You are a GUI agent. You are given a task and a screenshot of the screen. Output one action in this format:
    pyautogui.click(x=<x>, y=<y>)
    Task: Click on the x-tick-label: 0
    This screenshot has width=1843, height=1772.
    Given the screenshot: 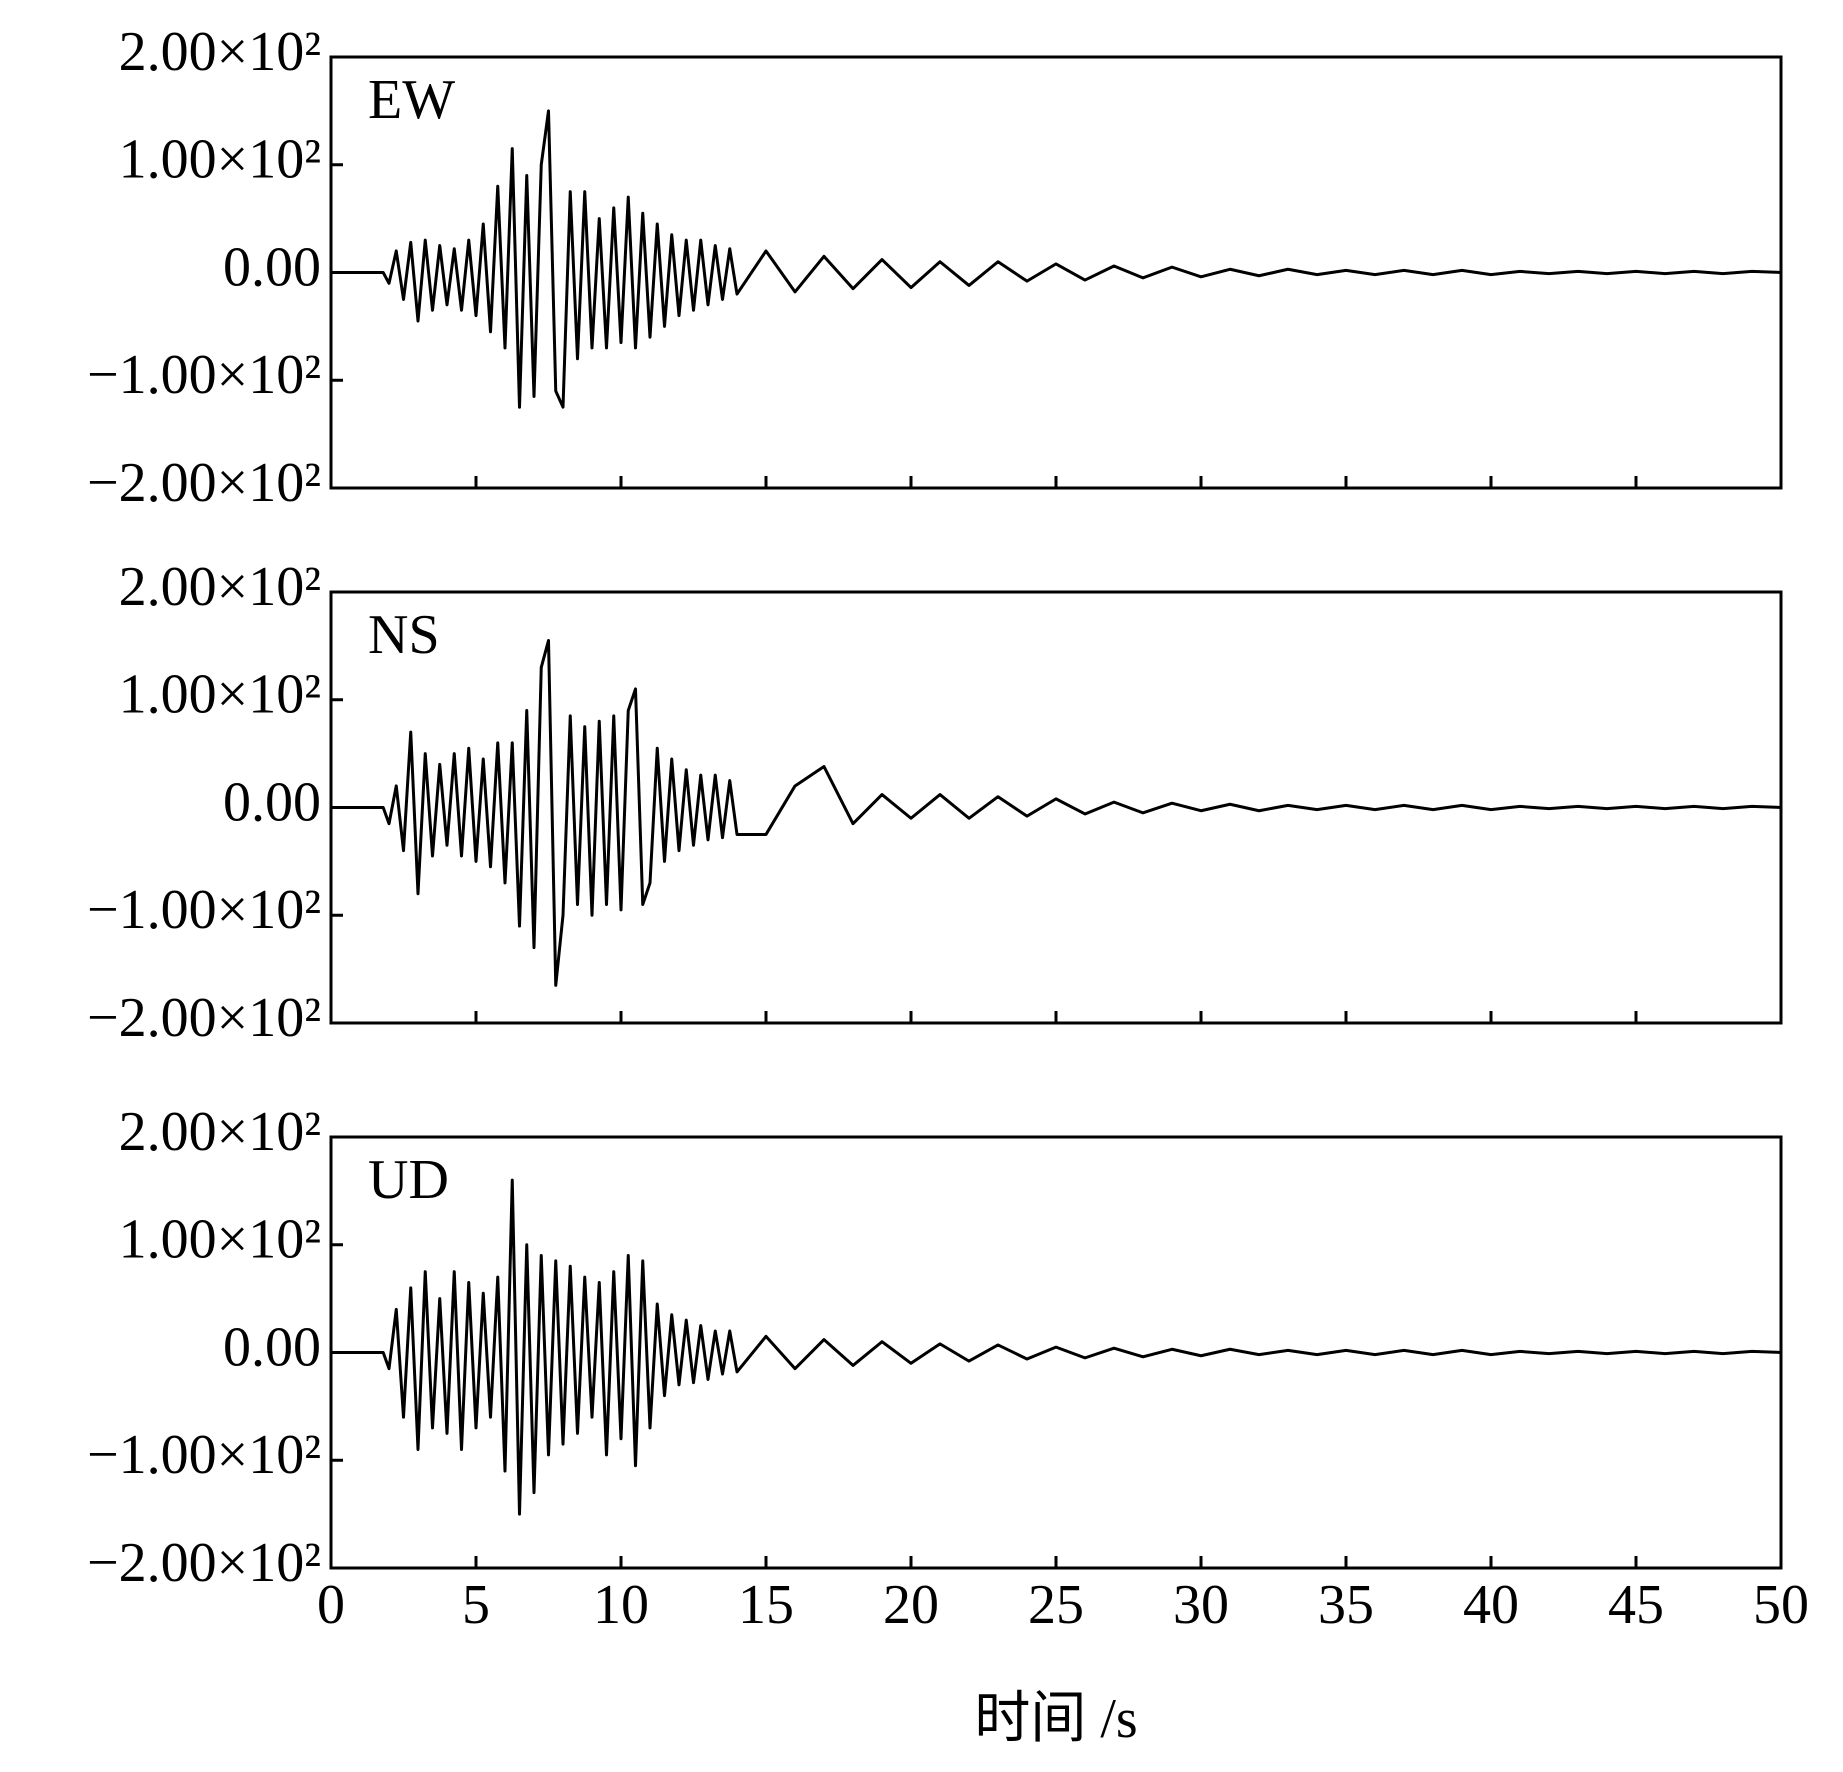 What is the action you would take?
    pyautogui.click(x=331, y=1605)
    